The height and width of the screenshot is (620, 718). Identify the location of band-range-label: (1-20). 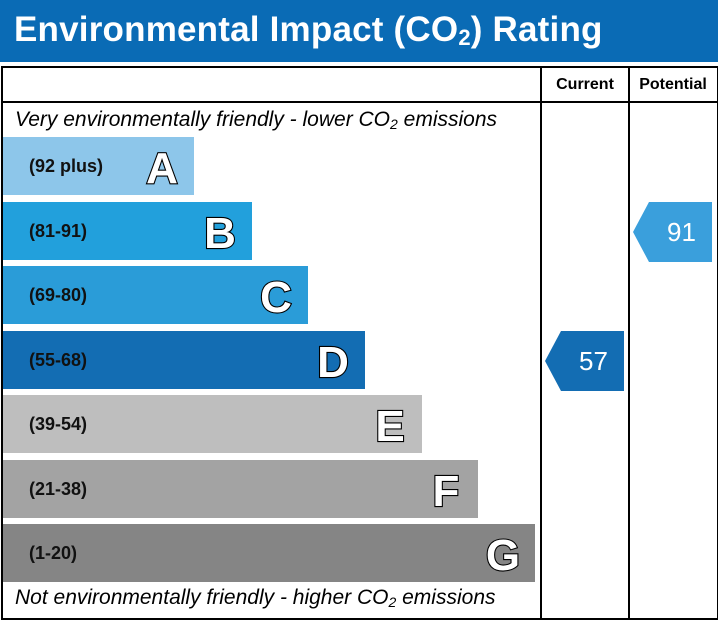
(53, 553).